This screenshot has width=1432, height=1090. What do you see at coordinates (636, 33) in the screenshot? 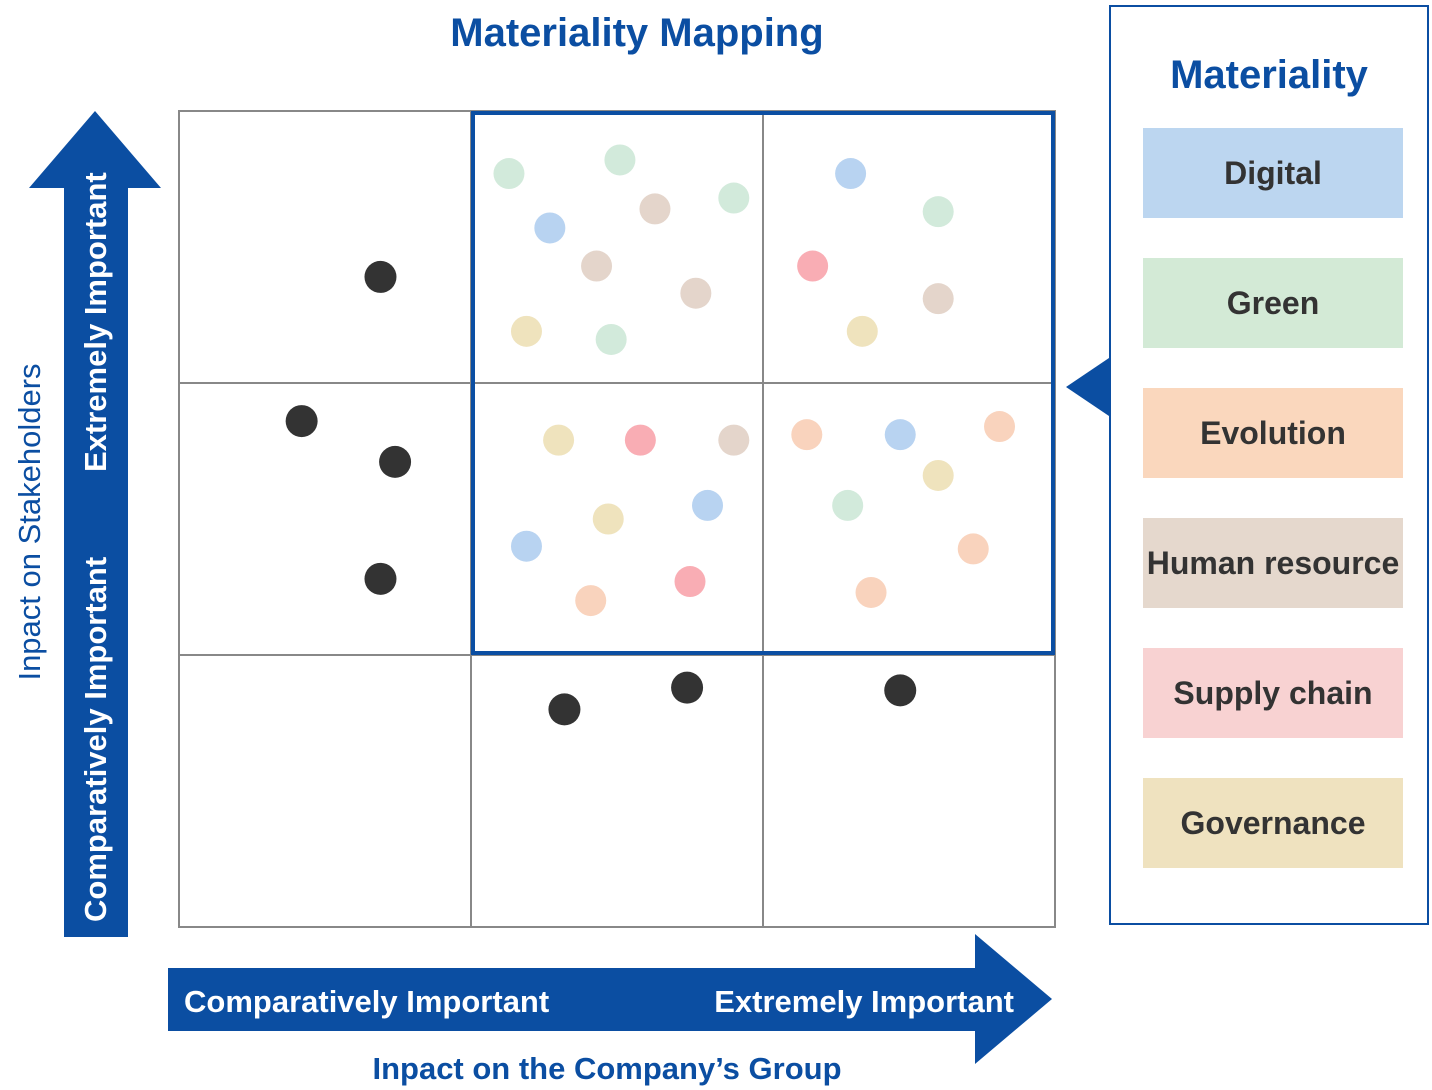
I see `chart-title: Materiality Mapping` at bounding box center [636, 33].